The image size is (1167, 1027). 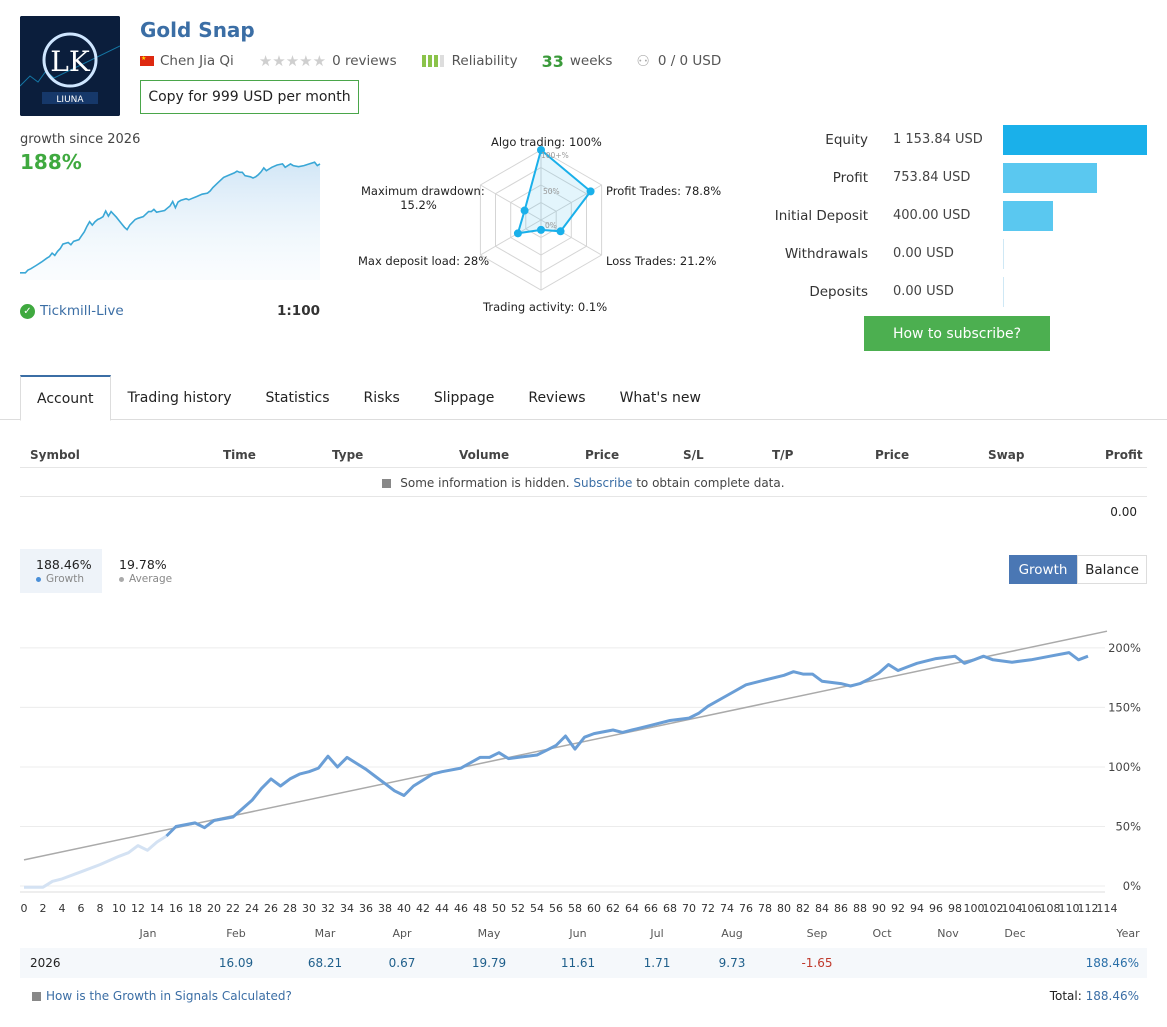 I want to click on legend-growth: 188.46% Growth, so click(x=61, y=571).